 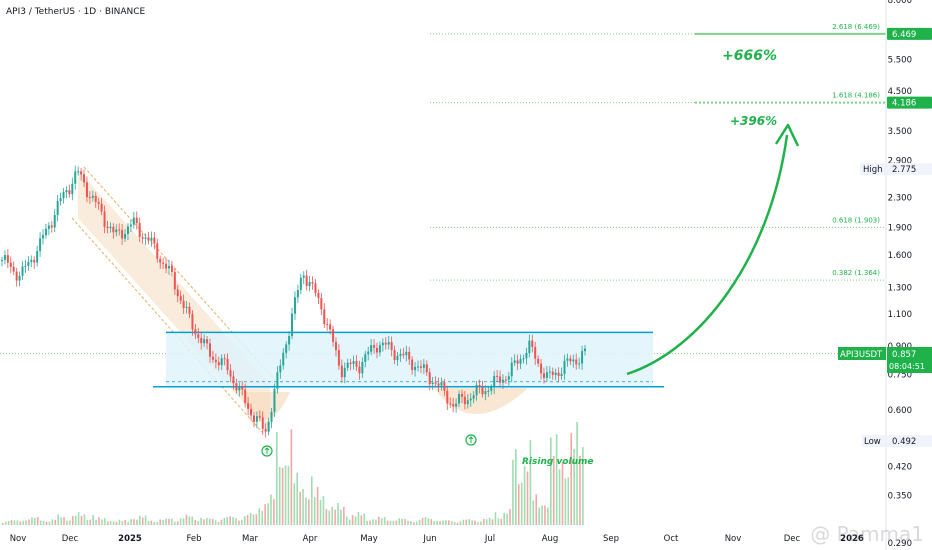 What do you see at coordinates (900, 347) in the screenshot?
I see `y-tick-label: 0.900` at bounding box center [900, 347].